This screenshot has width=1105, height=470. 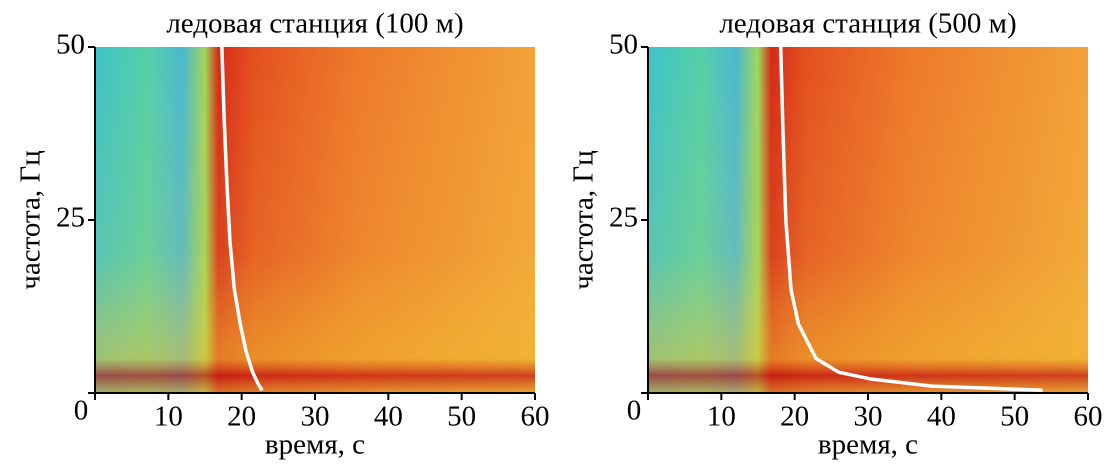 What do you see at coordinates (314, 24) in the screenshot?
I see `chart-title: ледовая станция (100 м)` at bounding box center [314, 24].